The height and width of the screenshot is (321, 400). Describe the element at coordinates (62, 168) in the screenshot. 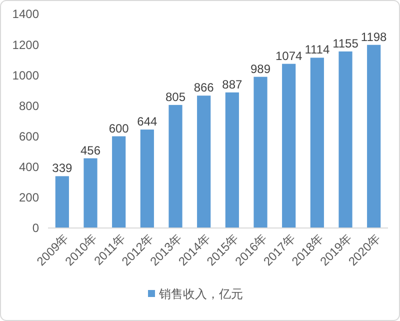

I see `data-label: 339` at that location.